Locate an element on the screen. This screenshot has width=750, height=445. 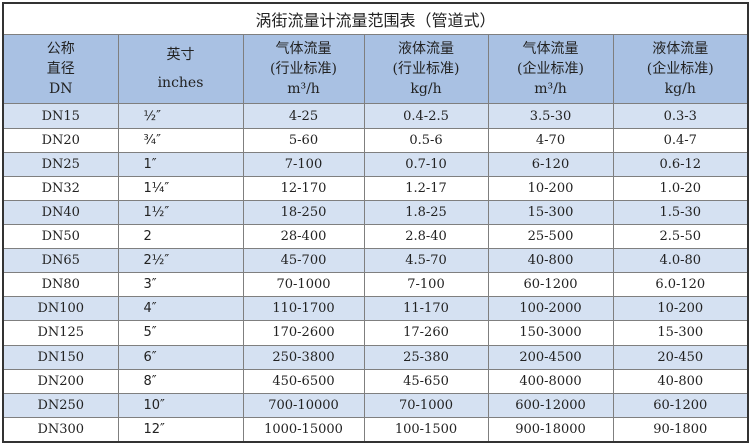
table-cell: 100-2000 is located at coordinates (550, 309).